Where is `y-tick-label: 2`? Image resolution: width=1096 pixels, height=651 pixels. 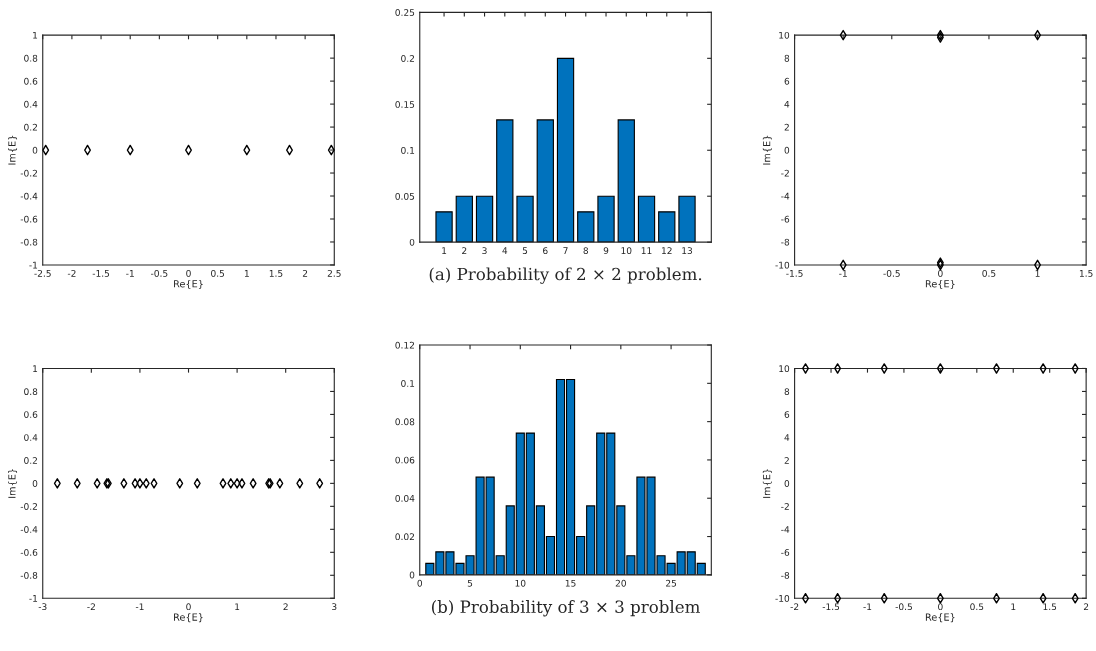
y-tick-label: 2 is located at coordinates (786, 460).